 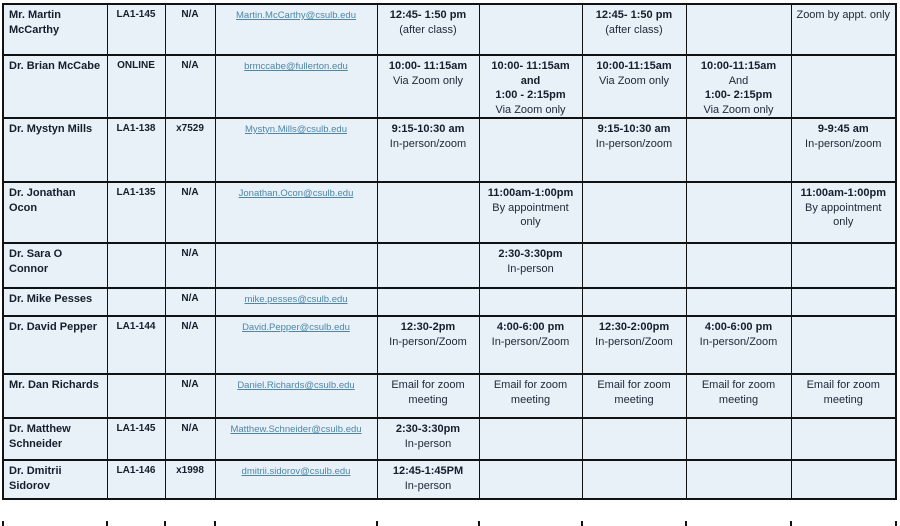 I want to click on office-cell: ONLINE, so click(x=136, y=86).